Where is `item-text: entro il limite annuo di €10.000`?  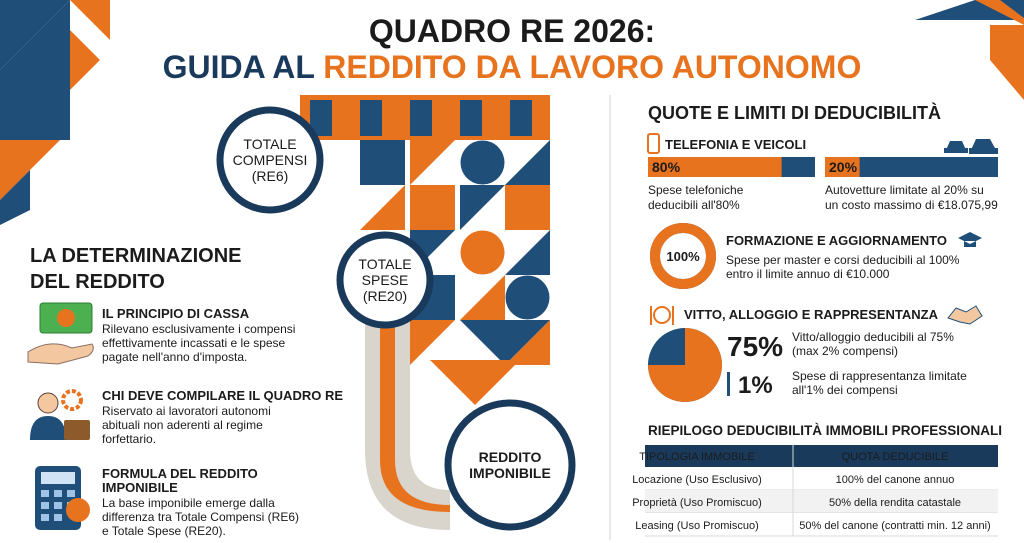
item-text: entro il limite annuo di €10.000 is located at coordinates (808, 274).